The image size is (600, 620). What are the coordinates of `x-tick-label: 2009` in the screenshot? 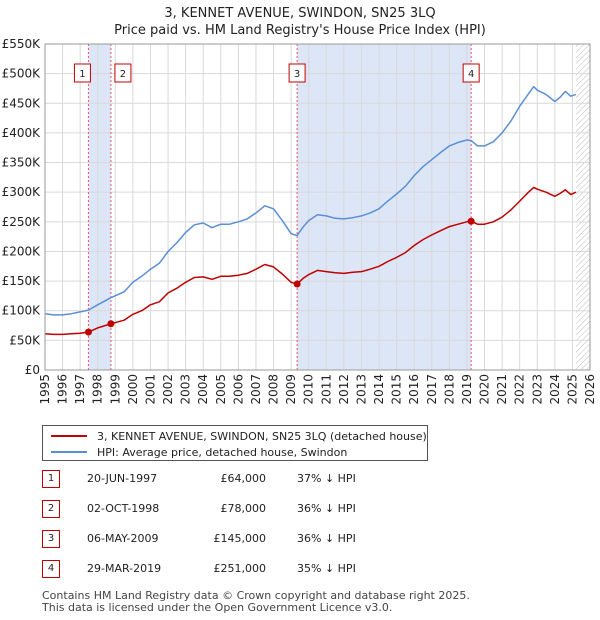 It's located at (291, 389).